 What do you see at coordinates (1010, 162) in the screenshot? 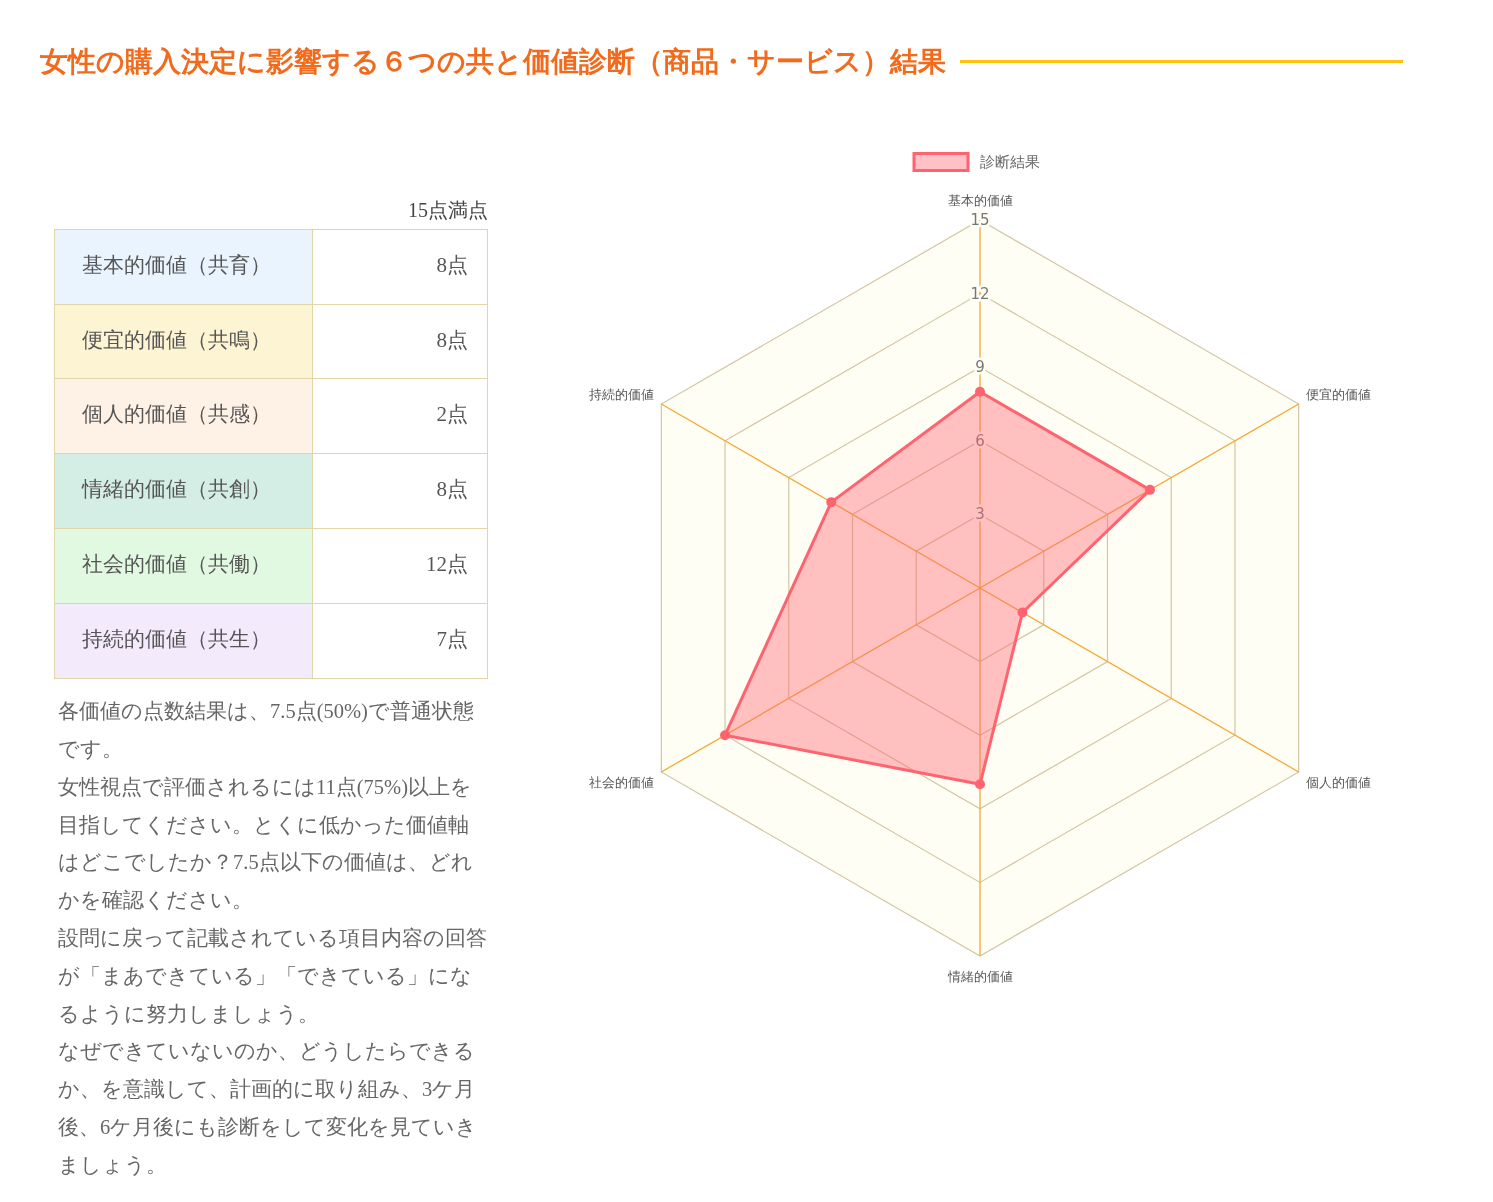
I see `legend-label: 診断結果` at bounding box center [1010, 162].